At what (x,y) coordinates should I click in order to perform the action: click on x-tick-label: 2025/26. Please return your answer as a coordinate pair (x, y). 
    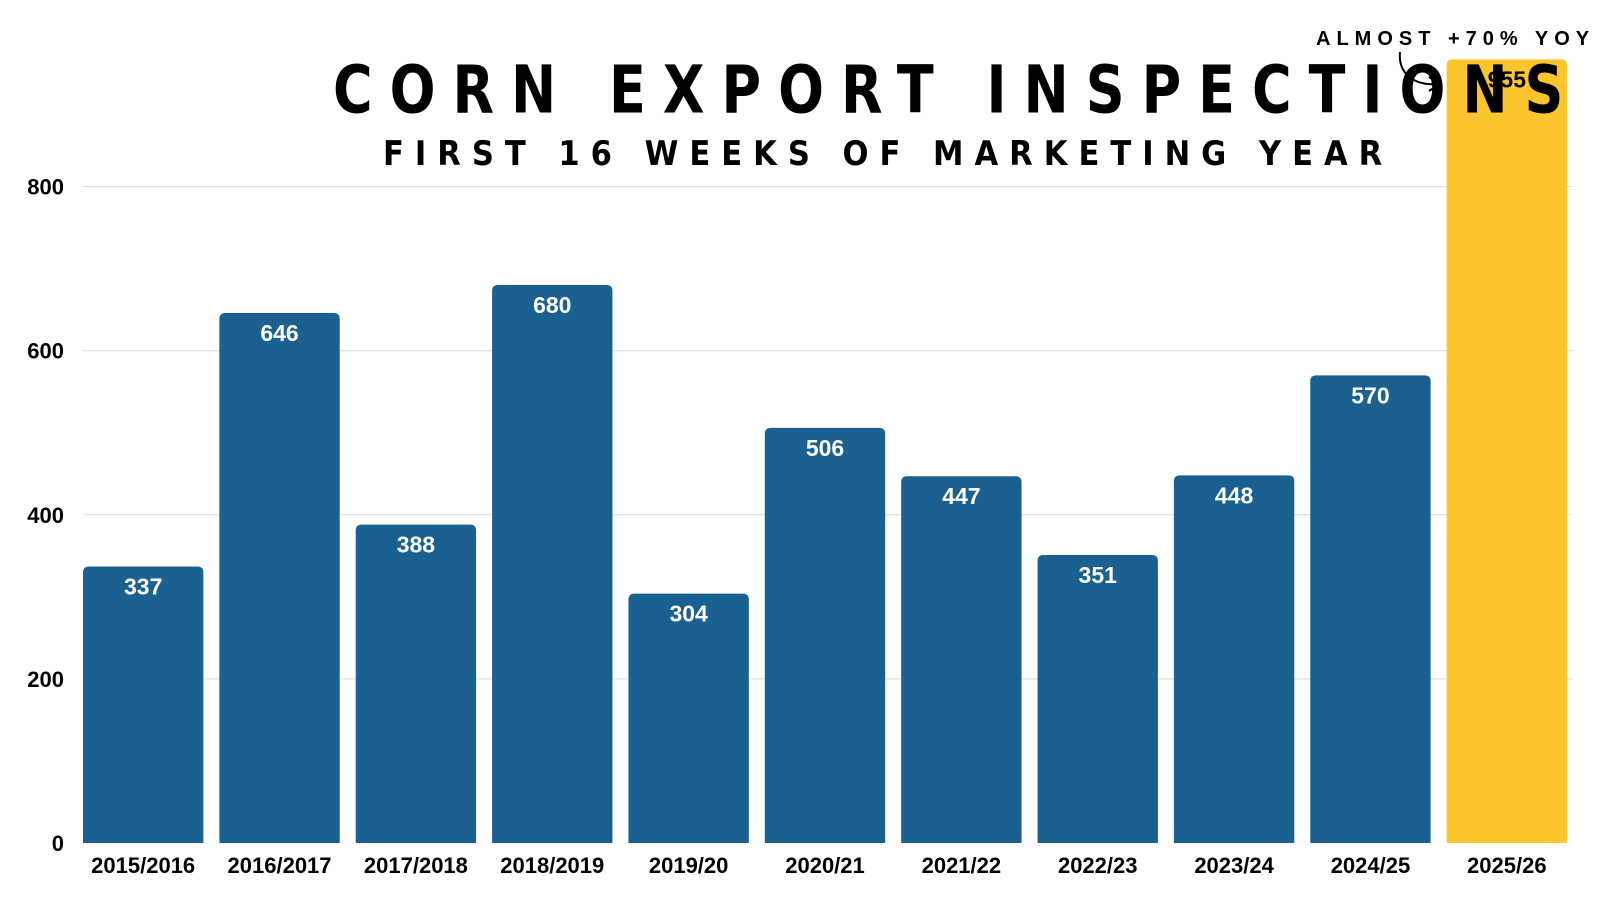
    Looking at the image, I should click on (1507, 865).